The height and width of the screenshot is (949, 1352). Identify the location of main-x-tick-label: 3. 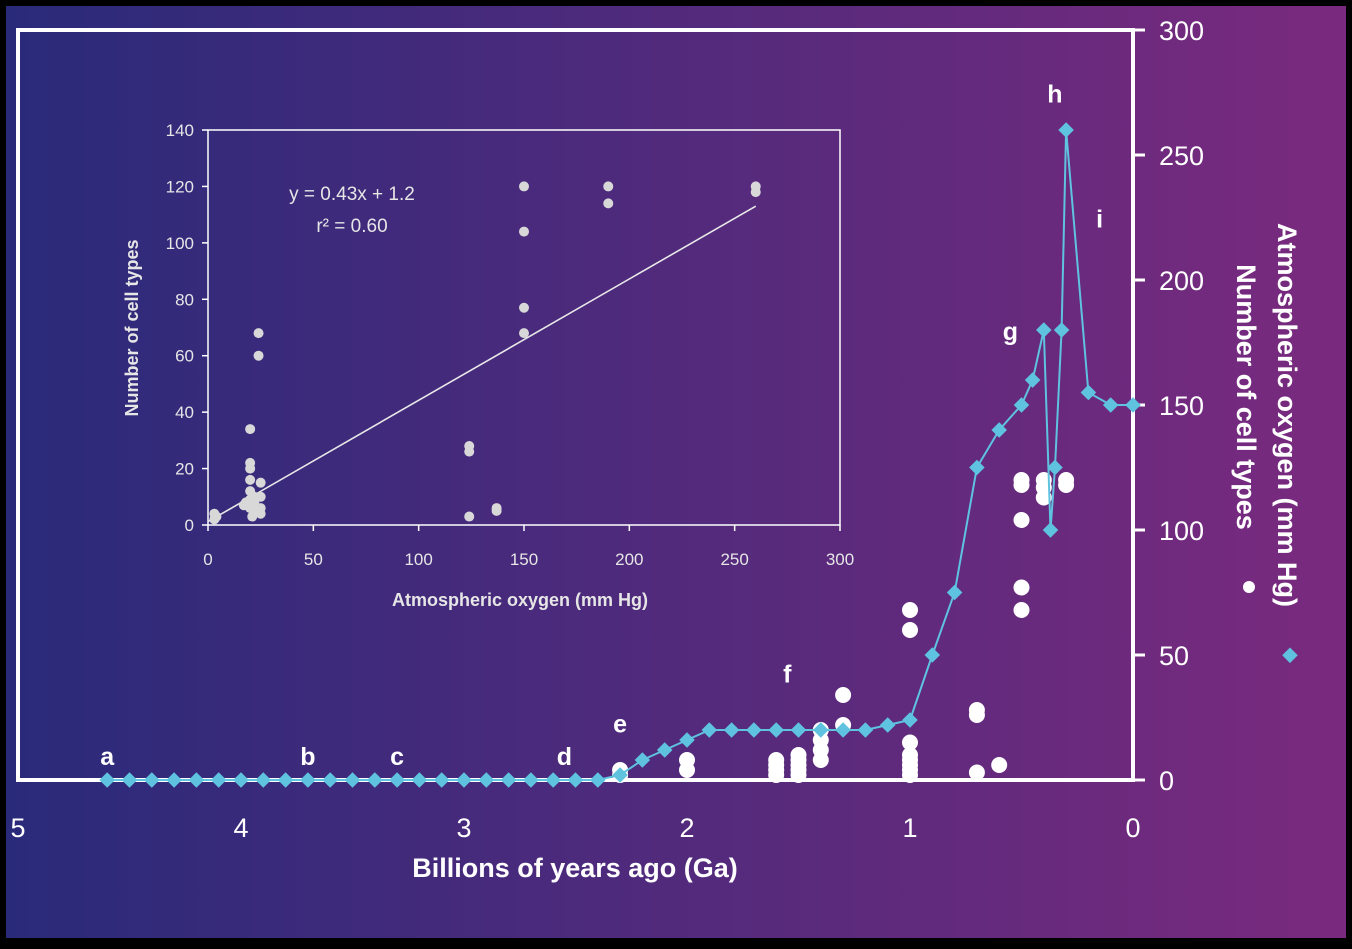
(463, 828).